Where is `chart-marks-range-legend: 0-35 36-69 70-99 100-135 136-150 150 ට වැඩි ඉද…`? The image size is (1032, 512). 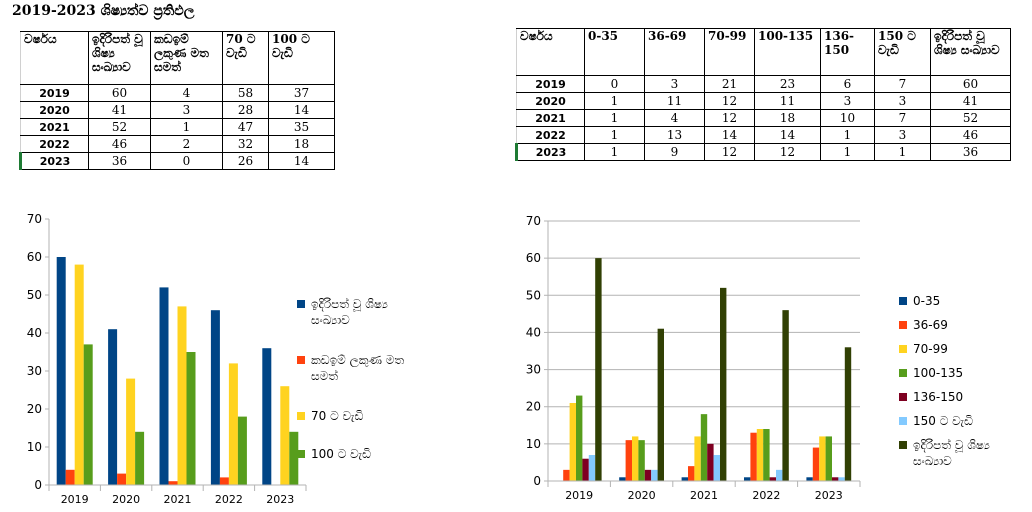 chart-marks-range-legend: 0-35 36-69 70-99 100-135 136-150 150 ට වැඩි ඉද… is located at coordinates (961, 385).